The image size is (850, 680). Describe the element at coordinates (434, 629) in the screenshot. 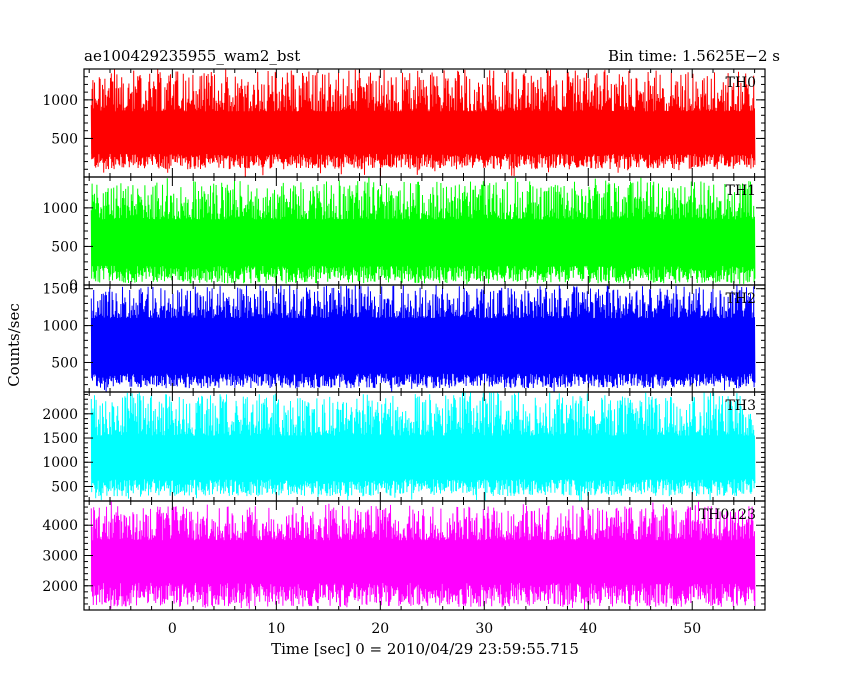

I see `x-axis: 0 10 20 30 40 50` at that location.